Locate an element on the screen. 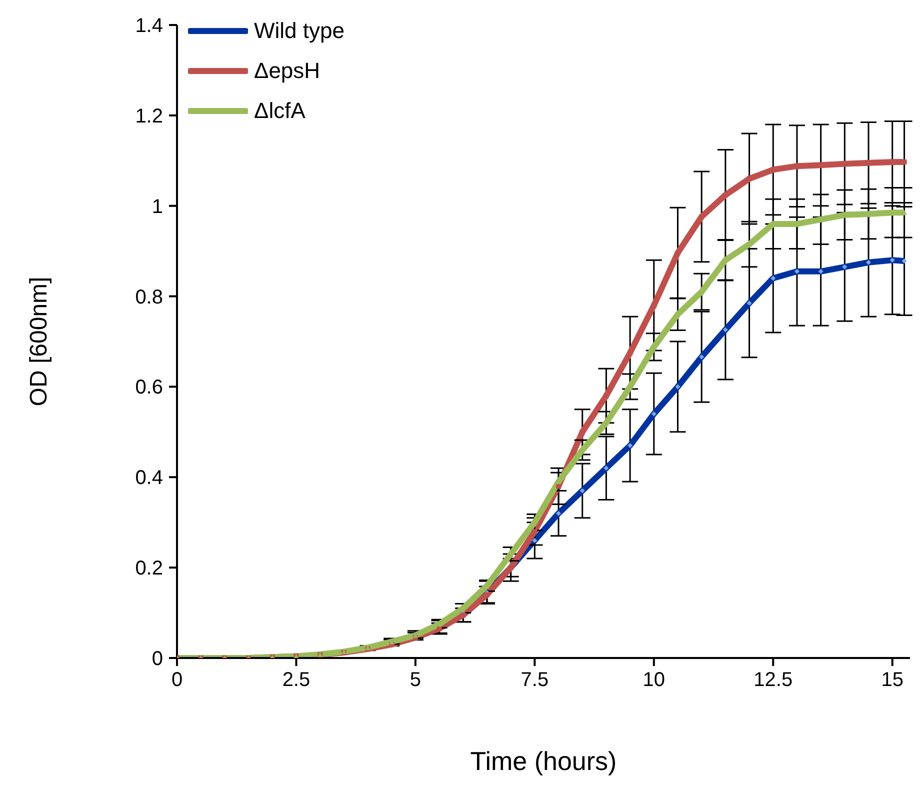  y-tick-label: 0.8 is located at coordinates (149, 297).